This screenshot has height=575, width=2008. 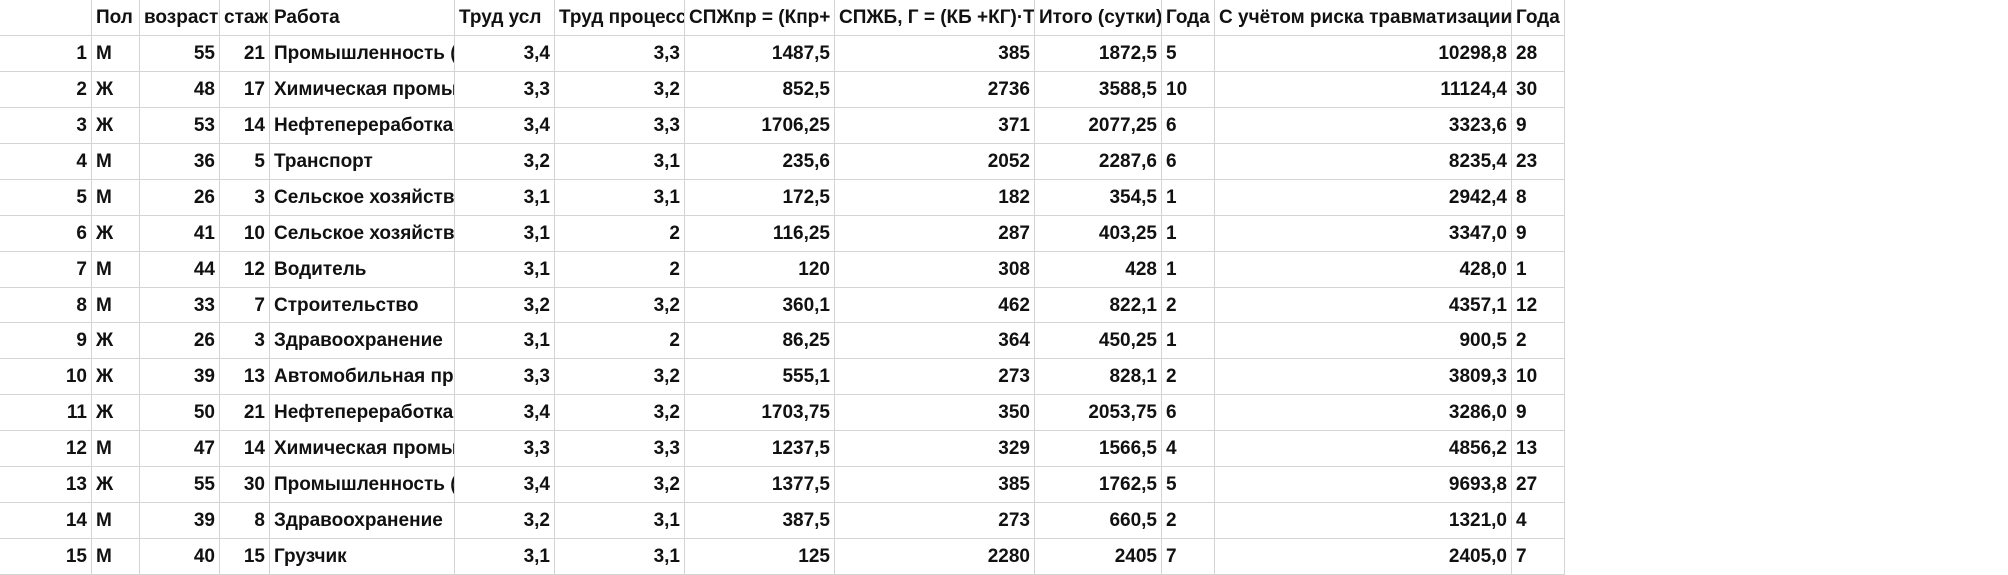 What do you see at coordinates (180, 233) in the screenshot?
I see `table-cell: 41` at bounding box center [180, 233].